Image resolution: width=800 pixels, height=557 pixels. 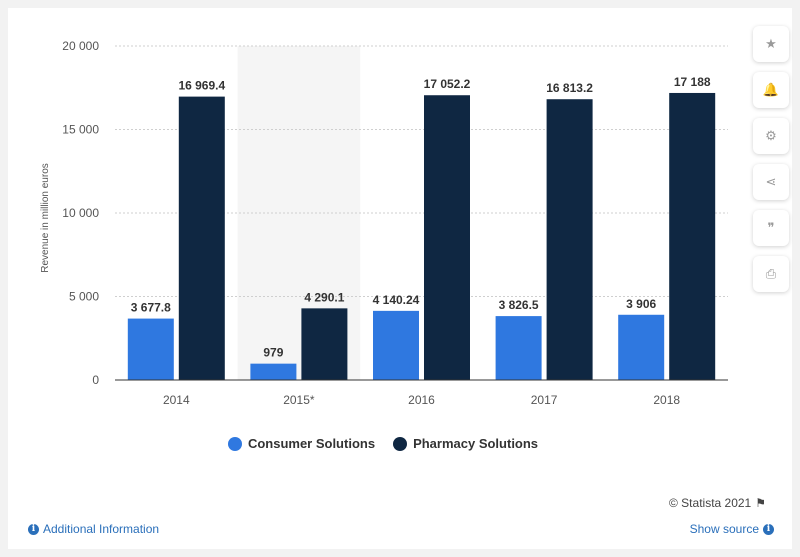 What do you see at coordinates (724, 529) in the screenshot?
I see `show-source-label: Show source` at bounding box center [724, 529].